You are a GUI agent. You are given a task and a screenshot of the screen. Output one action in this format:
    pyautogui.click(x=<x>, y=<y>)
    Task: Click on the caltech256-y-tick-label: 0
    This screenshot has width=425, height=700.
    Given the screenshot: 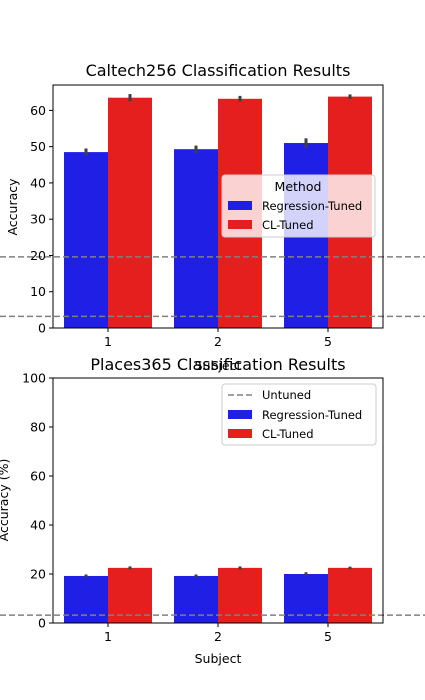 What is the action you would take?
    pyautogui.click(x=42, y=328)
    